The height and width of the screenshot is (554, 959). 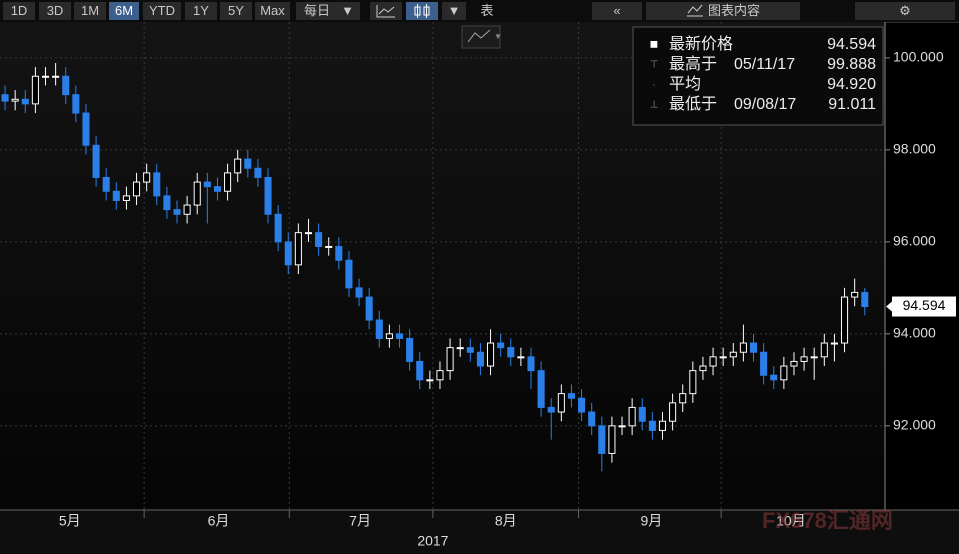 What do you see at coordinates (454, 11) in the screenshot?
I see `chart-type-dropdown: ▼` at bounding box center [454, 11].